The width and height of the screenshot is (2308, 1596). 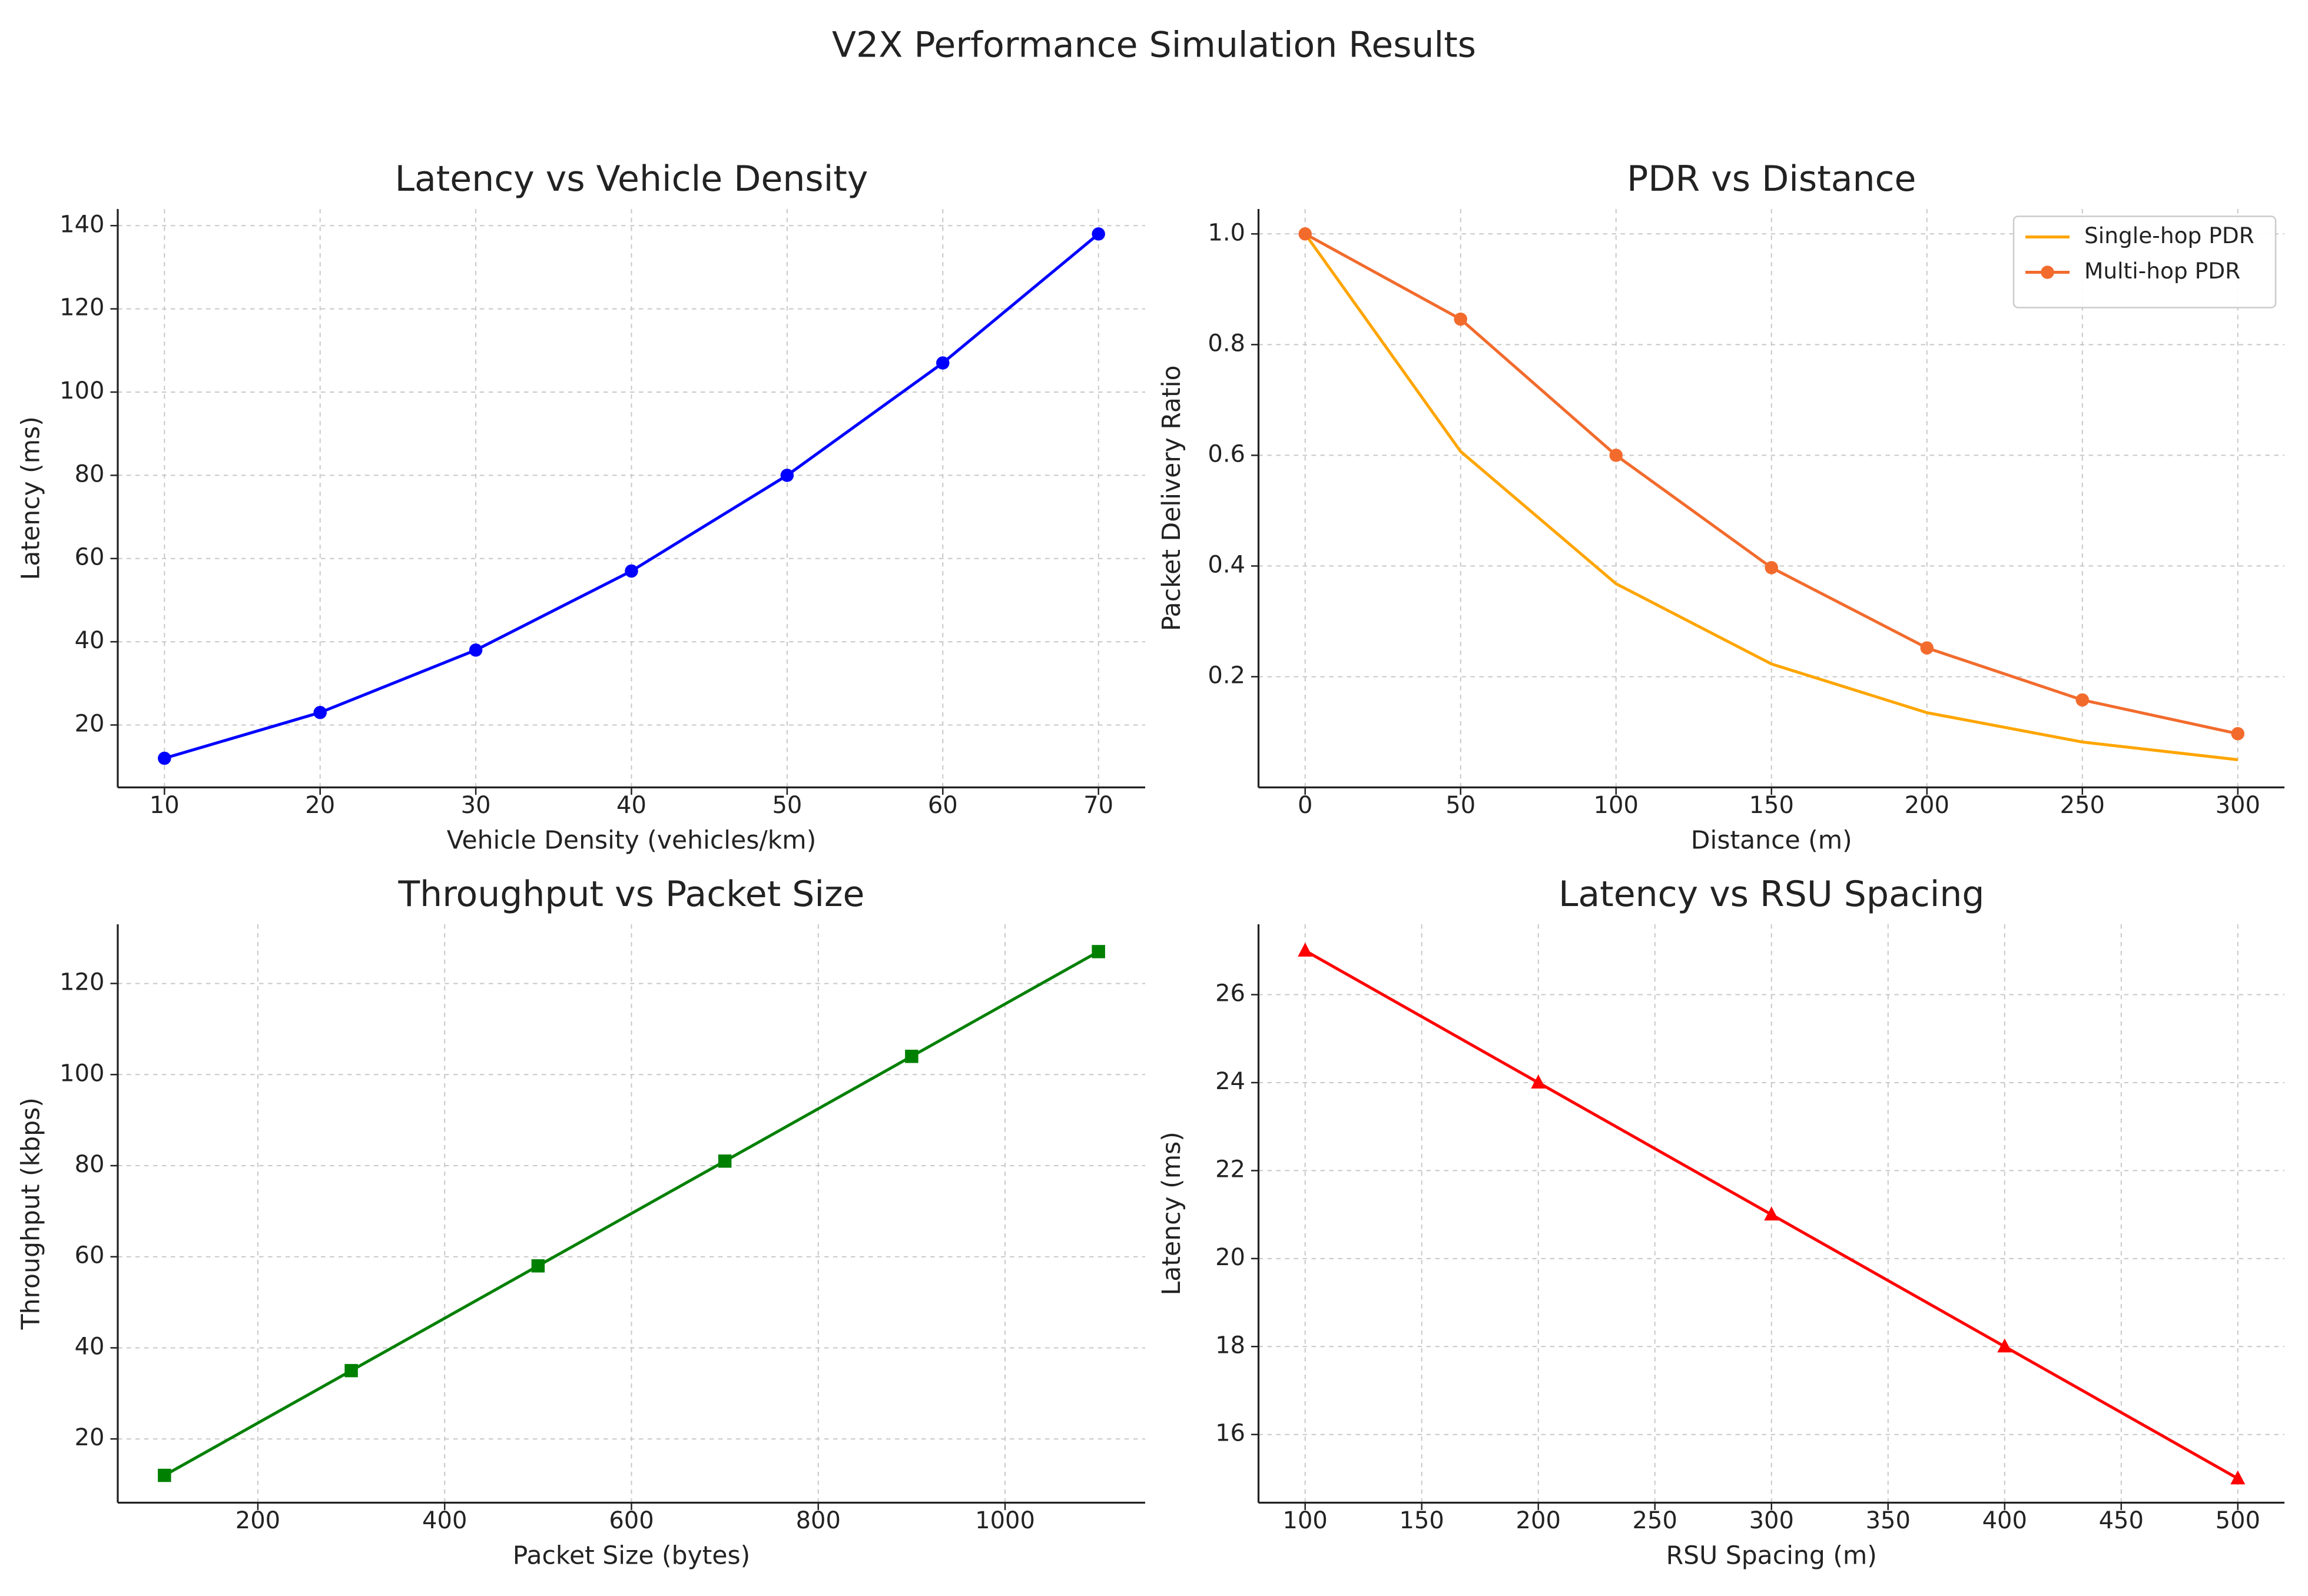 I want to click on x-tick-label: 30, so click(x=476, y=805).